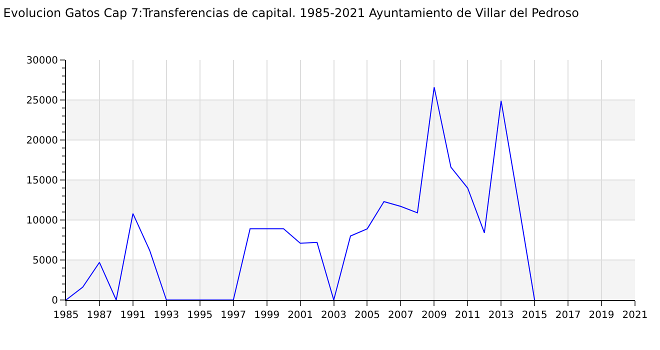 Image resolution: width=660 pixels, height=350 pixels. What do you see at coordinates (267, 315) in the screenshot?
I see `x-tick-label: 1999` at bounding box center [267, 315].